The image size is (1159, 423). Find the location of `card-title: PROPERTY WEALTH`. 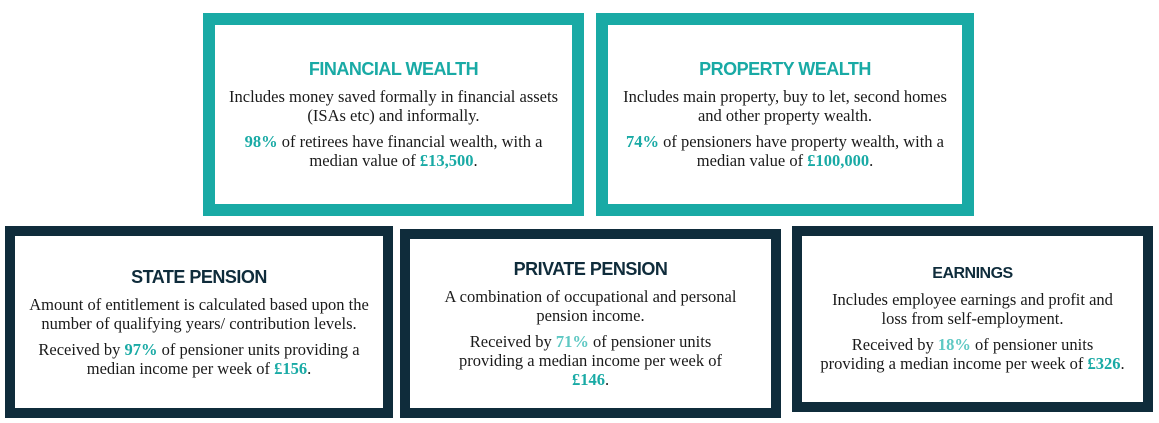

card-title: PROPERTY WEALTH is located at coordinates (785, 69).